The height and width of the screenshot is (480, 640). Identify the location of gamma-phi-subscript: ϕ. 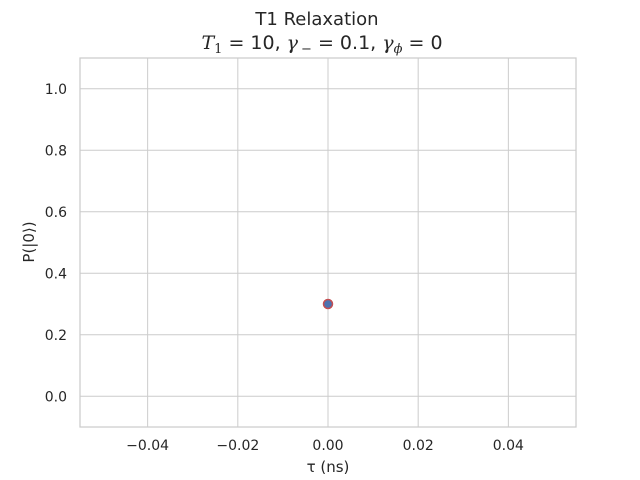
(398, 49).